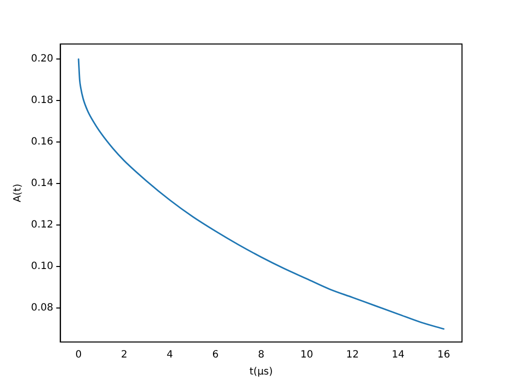 This screenshot has height=384, width=512. What do you see at coordinates (78, 355) in the screenshot?
I see `x-tick-label: 0` at bounding box center [78, 355].